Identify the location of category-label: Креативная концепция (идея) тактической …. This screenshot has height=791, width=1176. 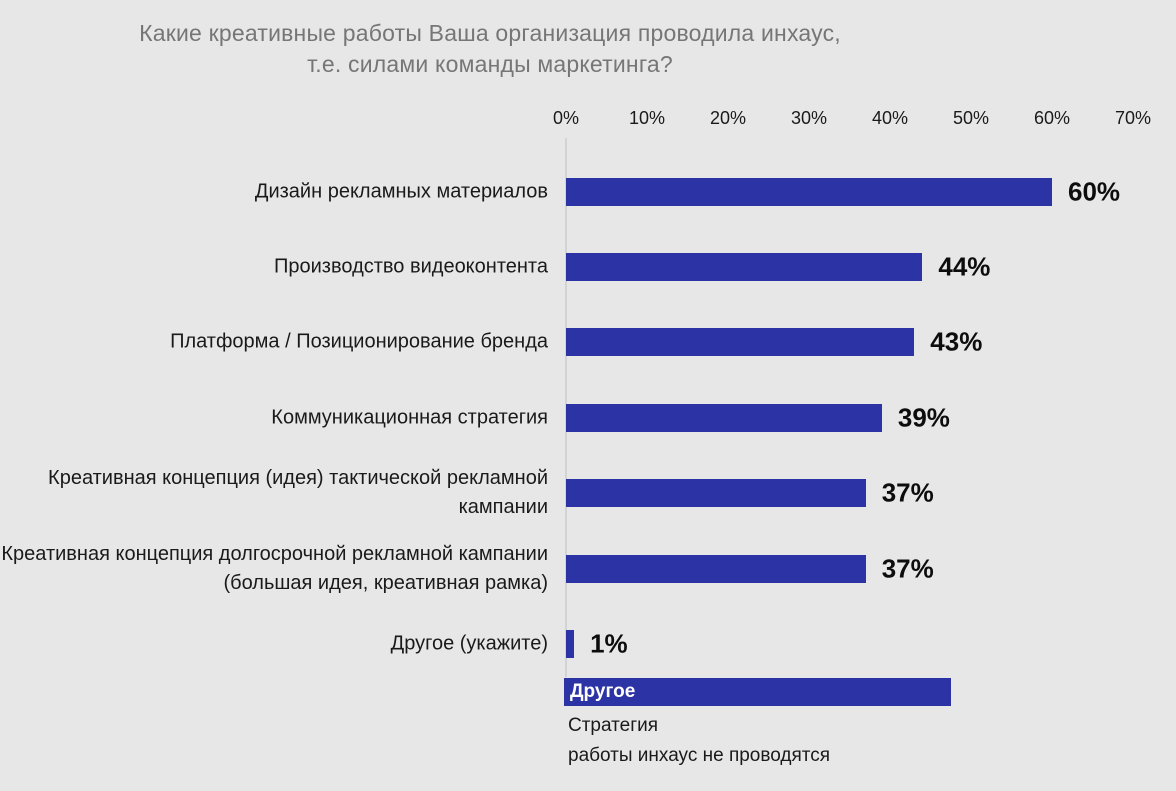
(298, 493).